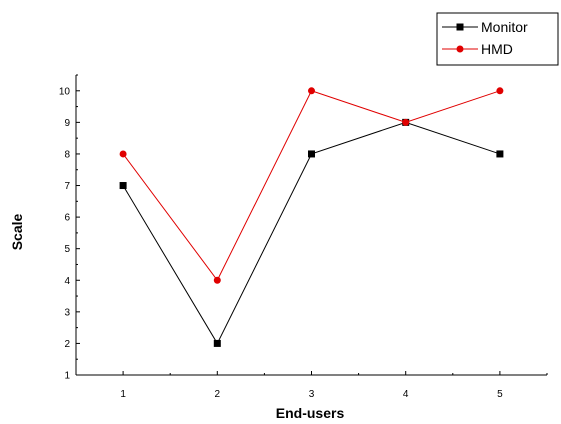 This screenshot has width=561, height=424. Describe the element at coordinates (67, 218) in the screenshot. I see `y-tick-label: 6` at that location.